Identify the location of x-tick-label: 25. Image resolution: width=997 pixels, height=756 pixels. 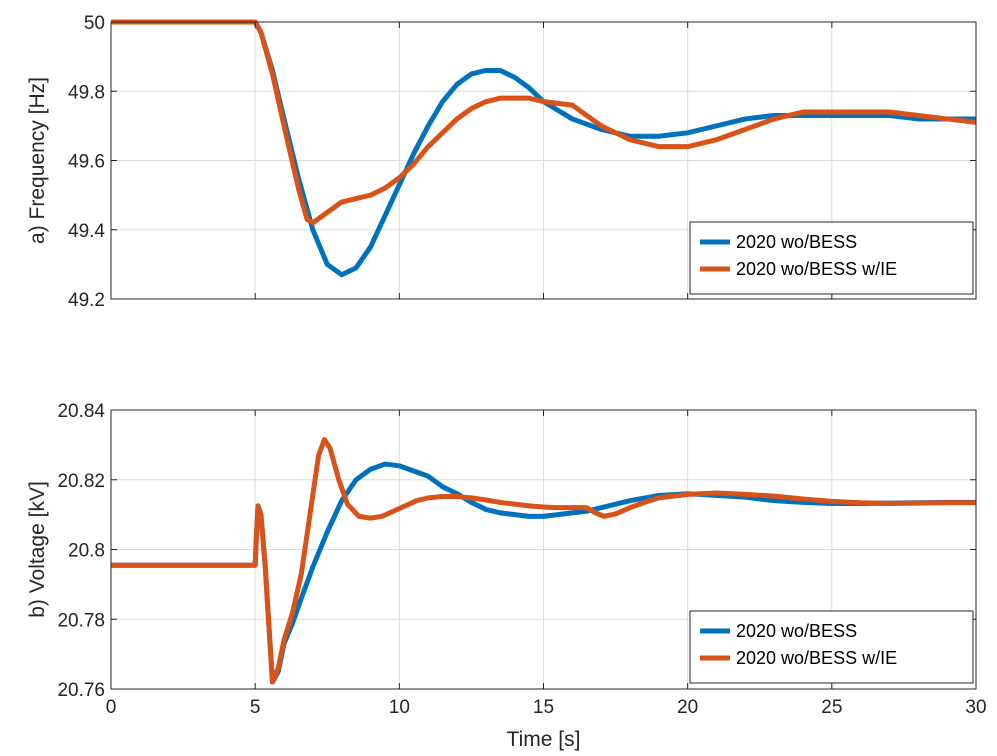
(831, 707).